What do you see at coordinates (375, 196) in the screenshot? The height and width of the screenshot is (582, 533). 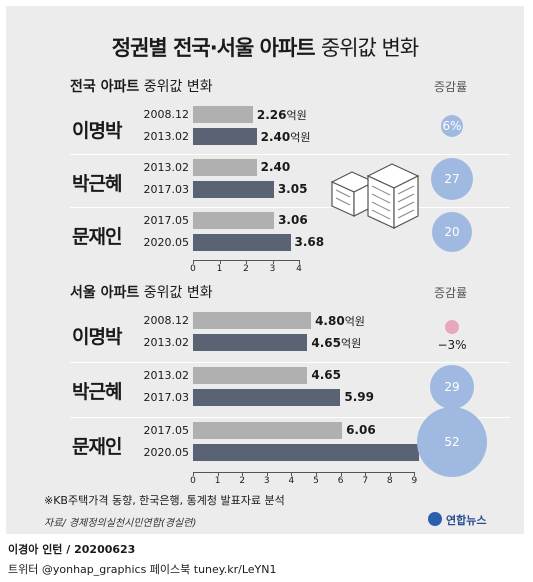 I see `apartment-building-icon` at bounding box center [375, 196].